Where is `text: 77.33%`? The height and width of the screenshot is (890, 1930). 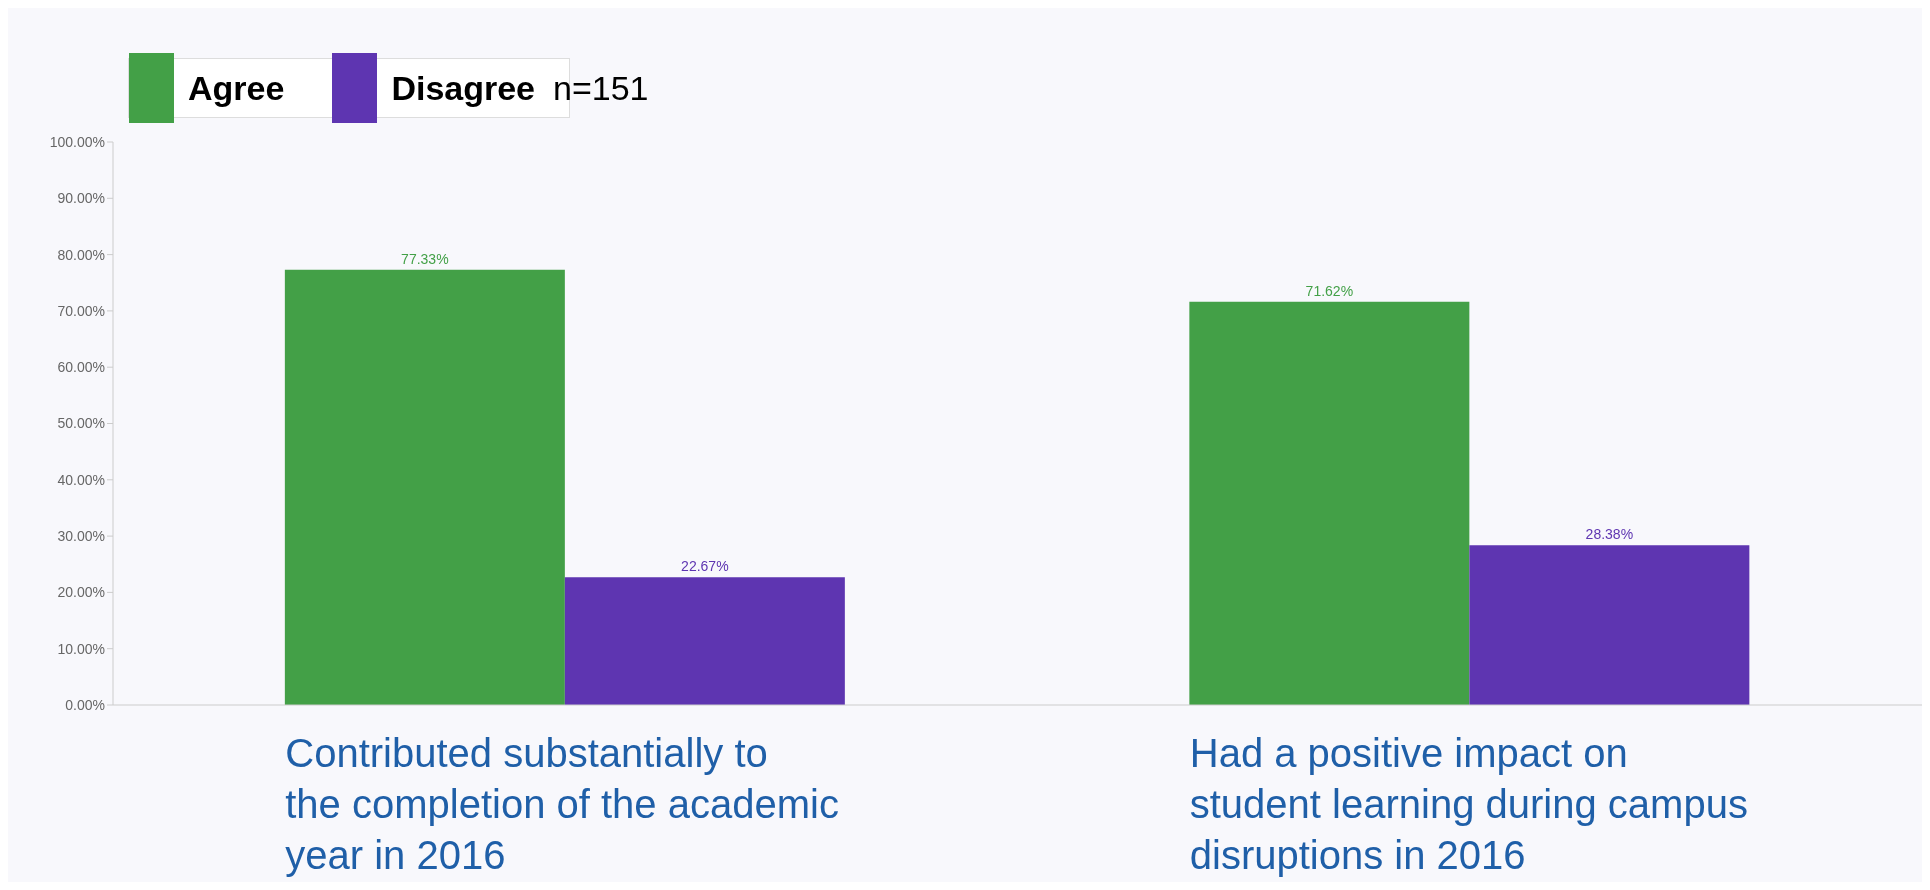 text: 77.33% is located at coordinates (425, 258).